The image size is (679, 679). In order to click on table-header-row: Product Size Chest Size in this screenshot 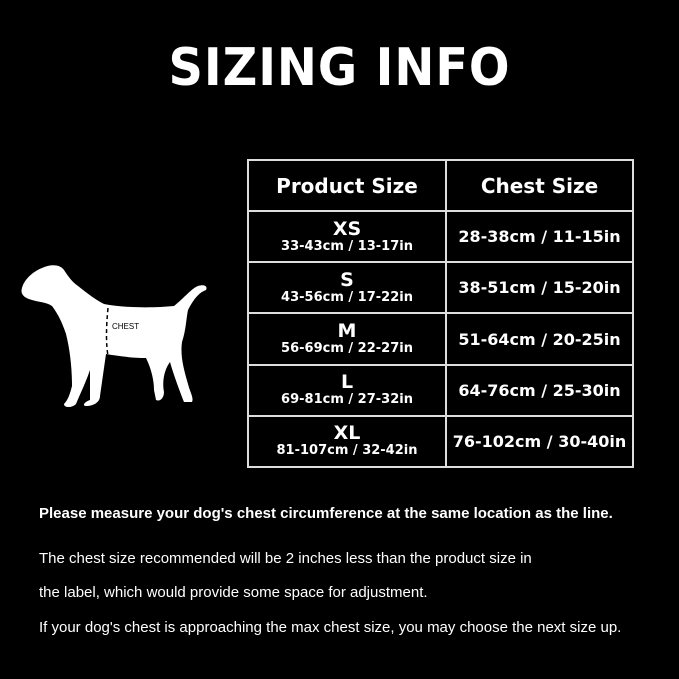, I will do `click(440, 185)`.